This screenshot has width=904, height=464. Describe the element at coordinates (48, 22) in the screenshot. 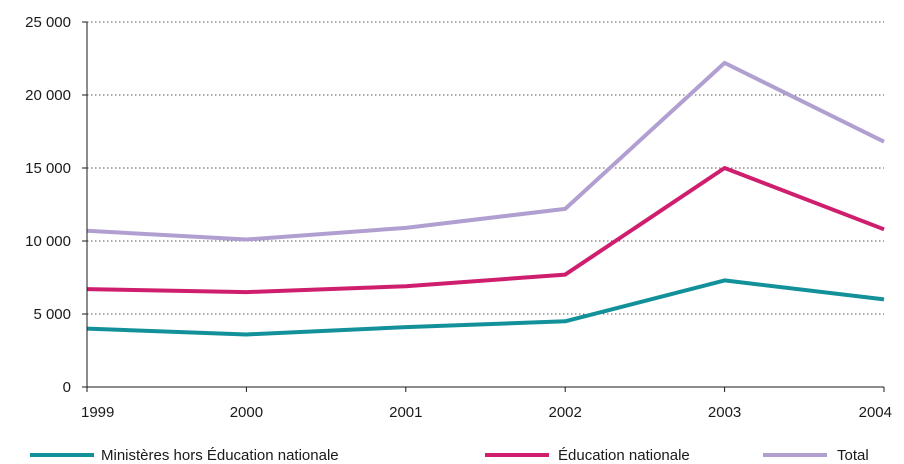

I see `y-tick-label: 25 000` at that location.